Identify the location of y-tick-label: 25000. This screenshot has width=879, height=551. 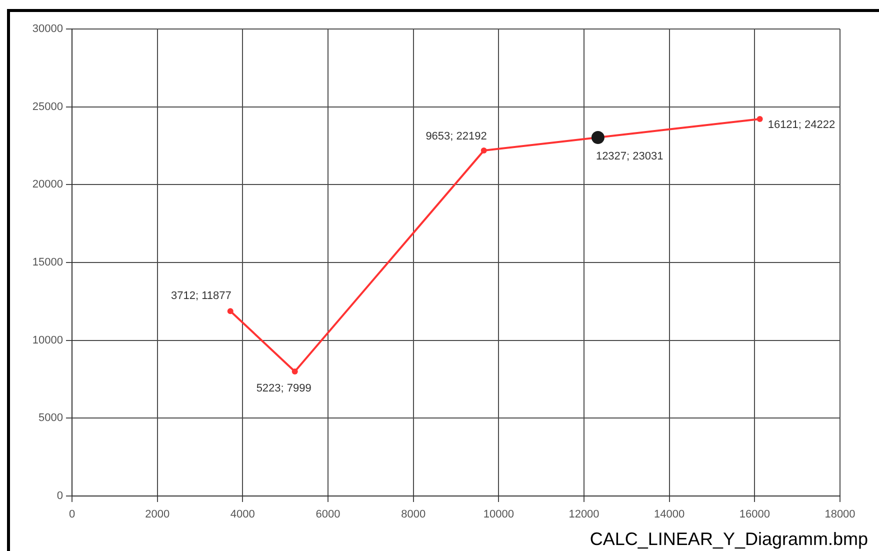
(47, 106).